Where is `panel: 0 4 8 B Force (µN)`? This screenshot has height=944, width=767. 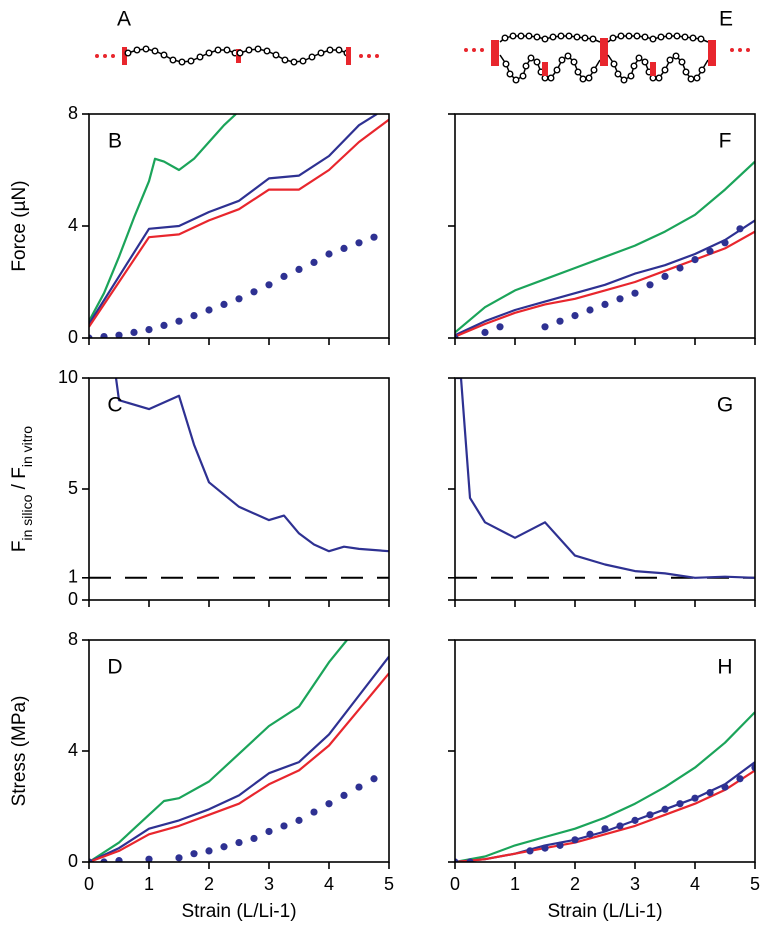
panel: 0 4 8 B Force (µN) is located at coordinates (199, 225).